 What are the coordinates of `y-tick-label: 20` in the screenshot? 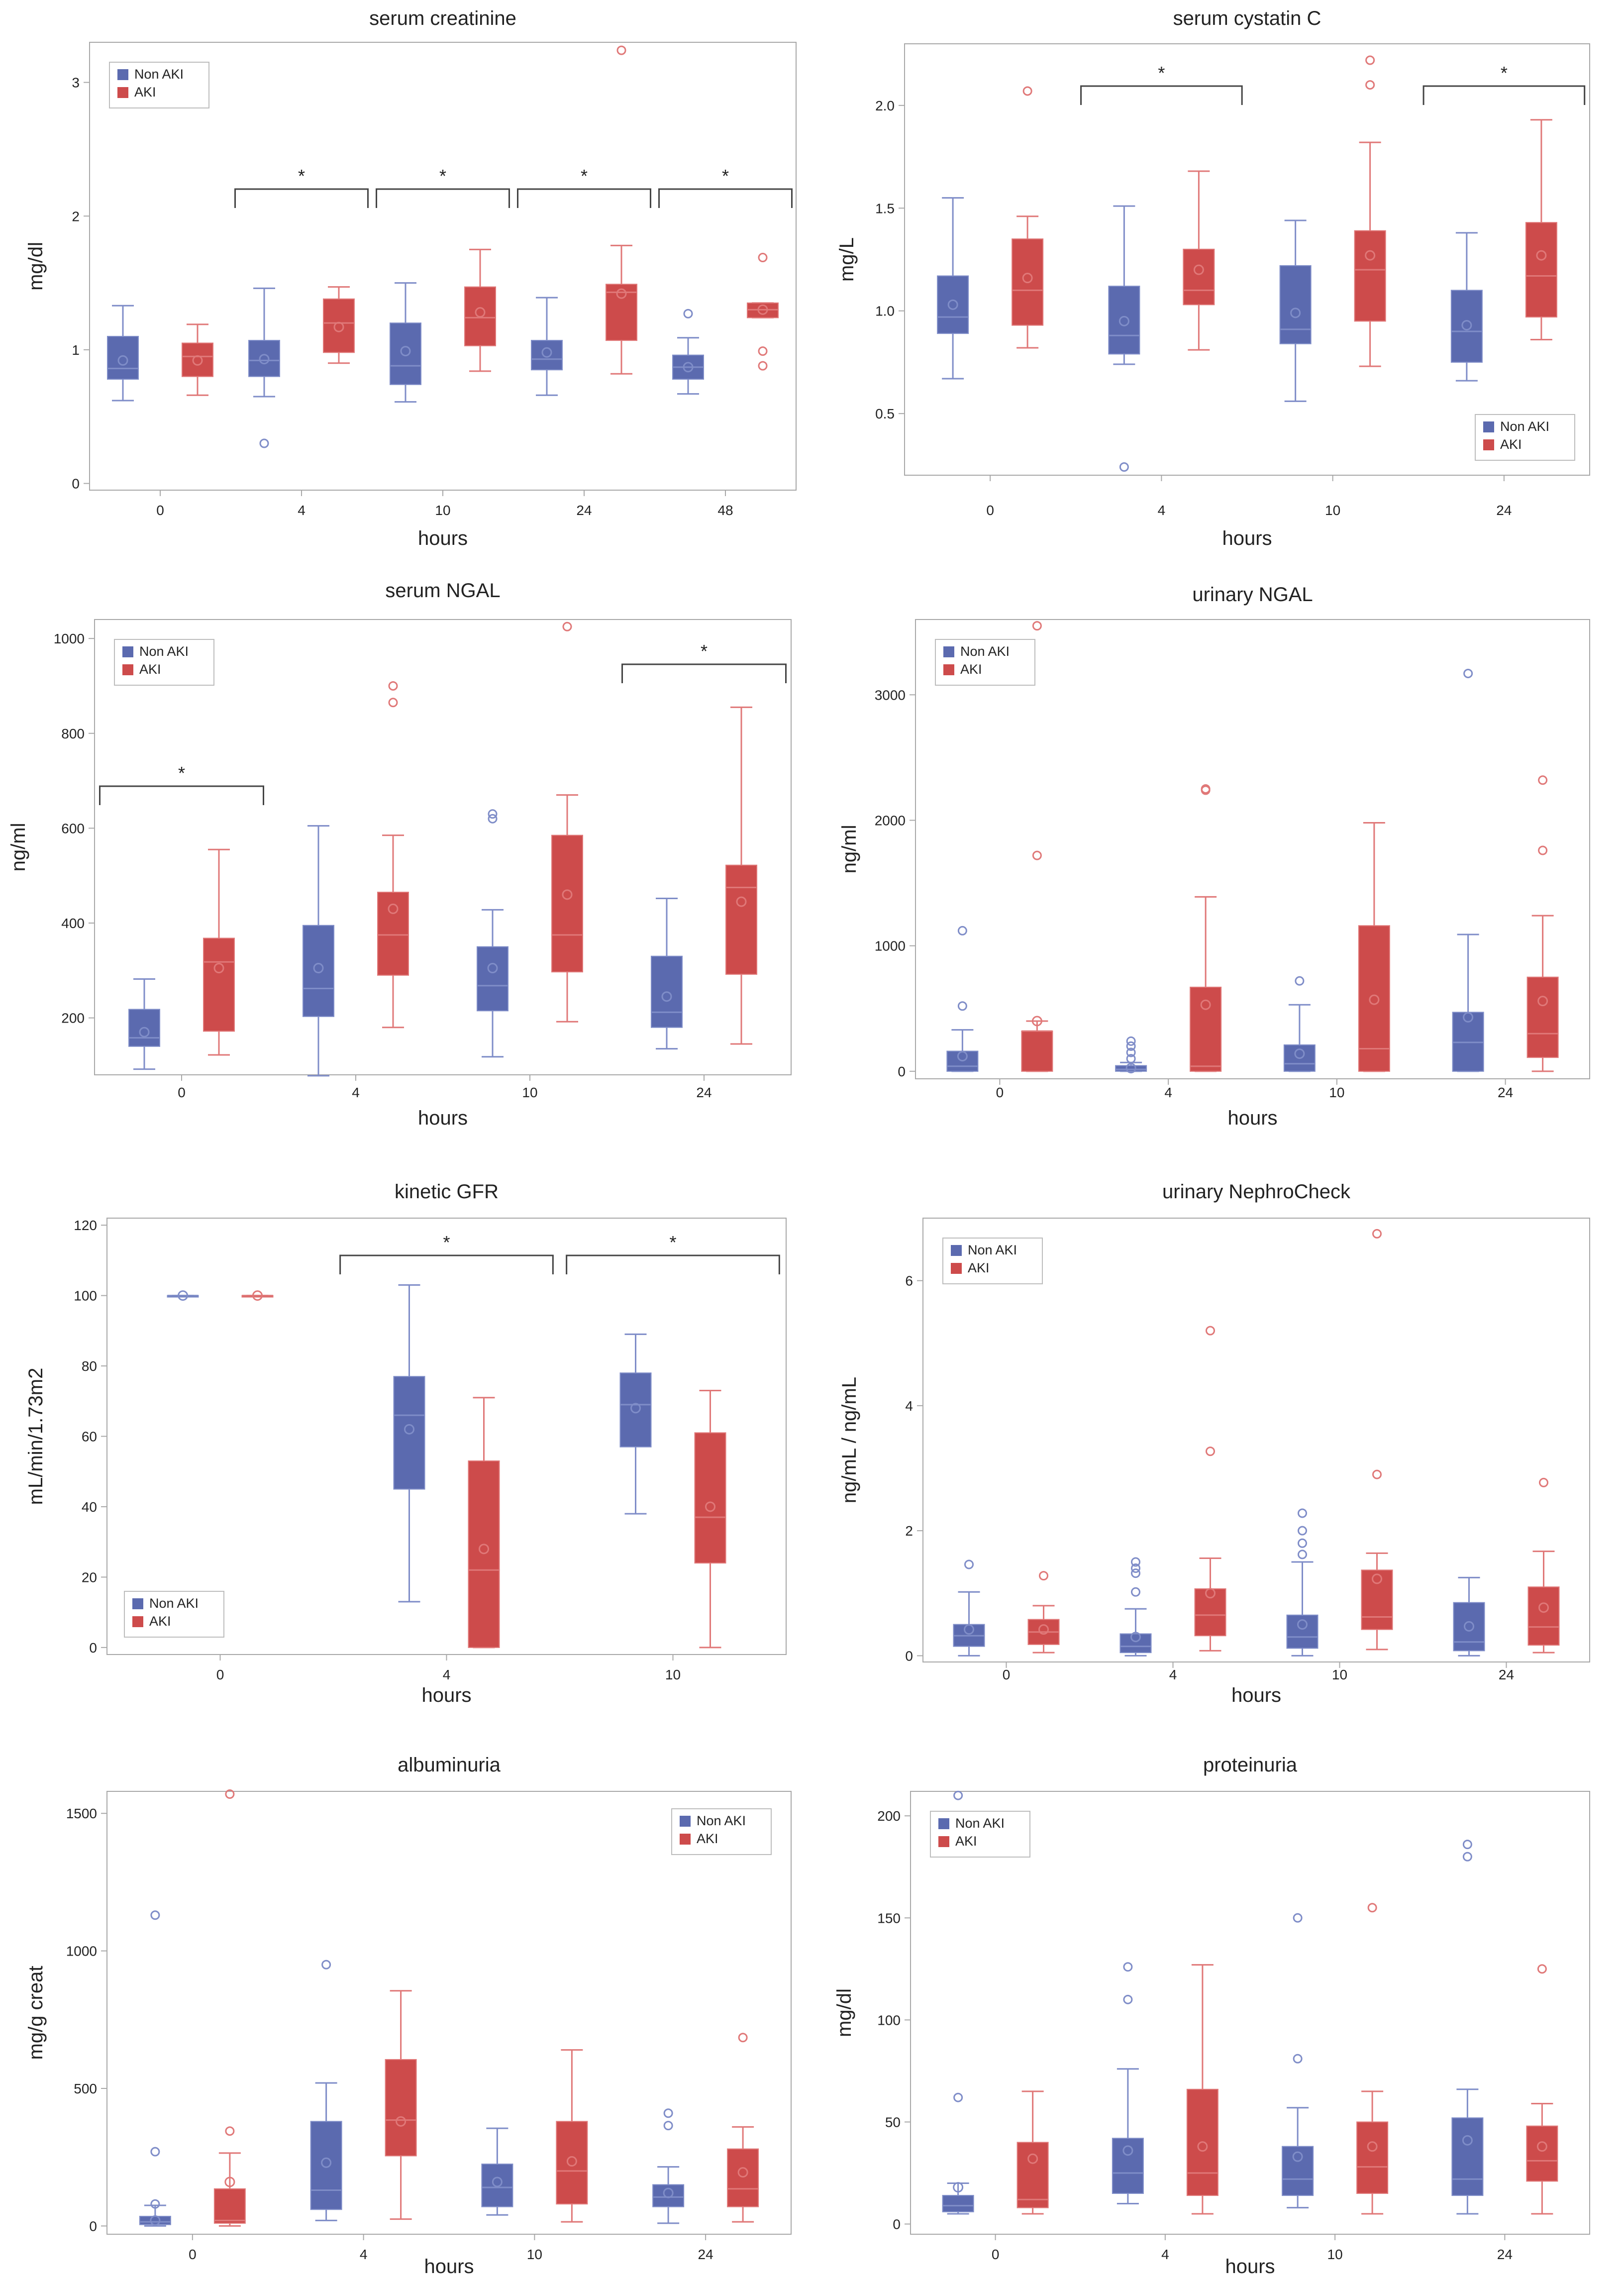 It's located at (90, 1577).